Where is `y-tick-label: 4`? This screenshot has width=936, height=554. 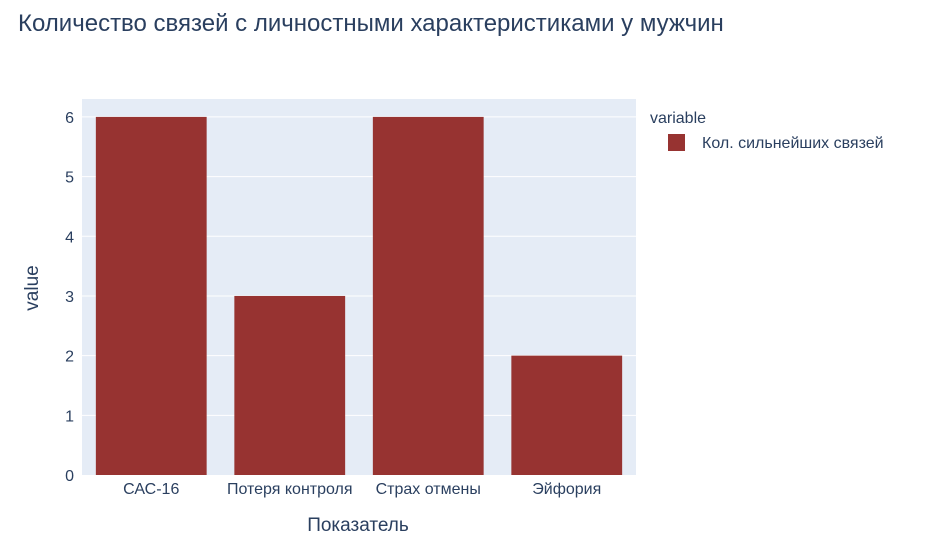 y-tick-label: 4 is located at coordinates (69, 237).